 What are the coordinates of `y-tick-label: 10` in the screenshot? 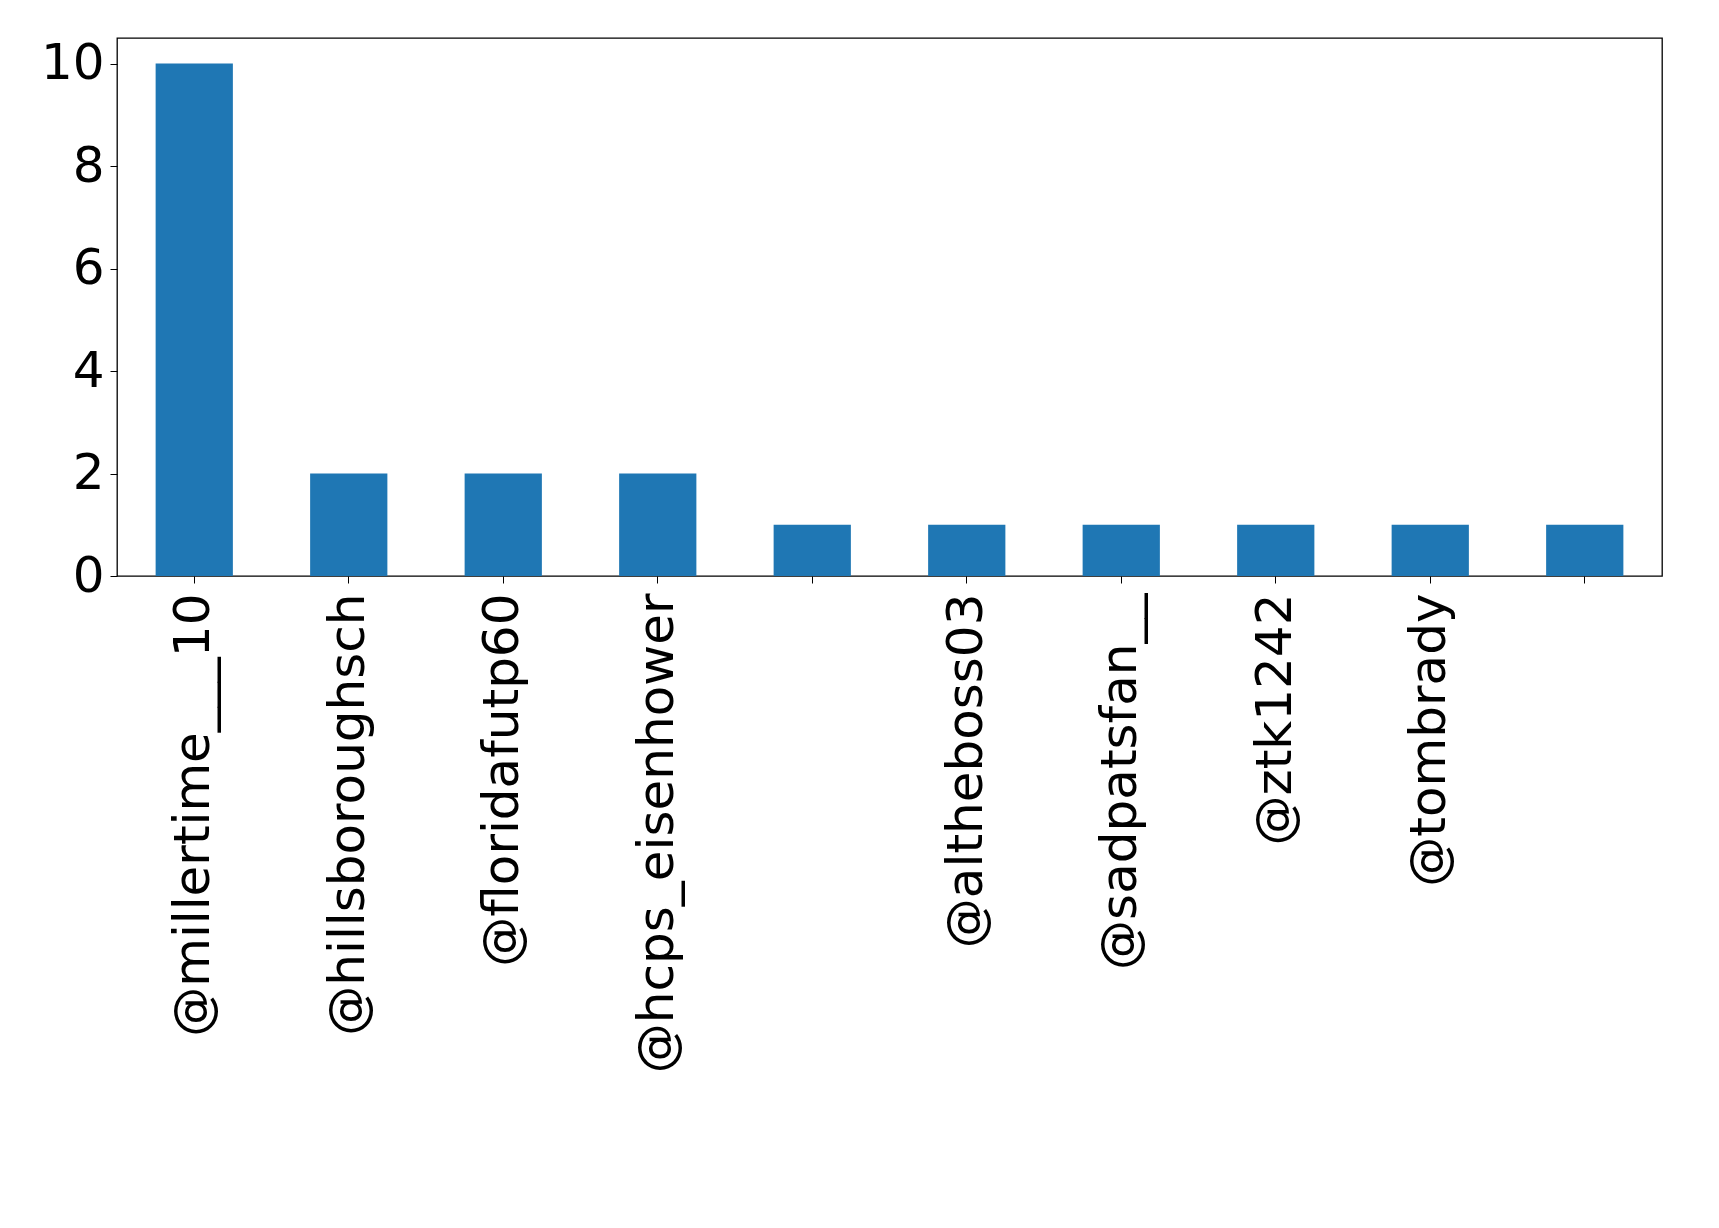 It's located at (72, 62).